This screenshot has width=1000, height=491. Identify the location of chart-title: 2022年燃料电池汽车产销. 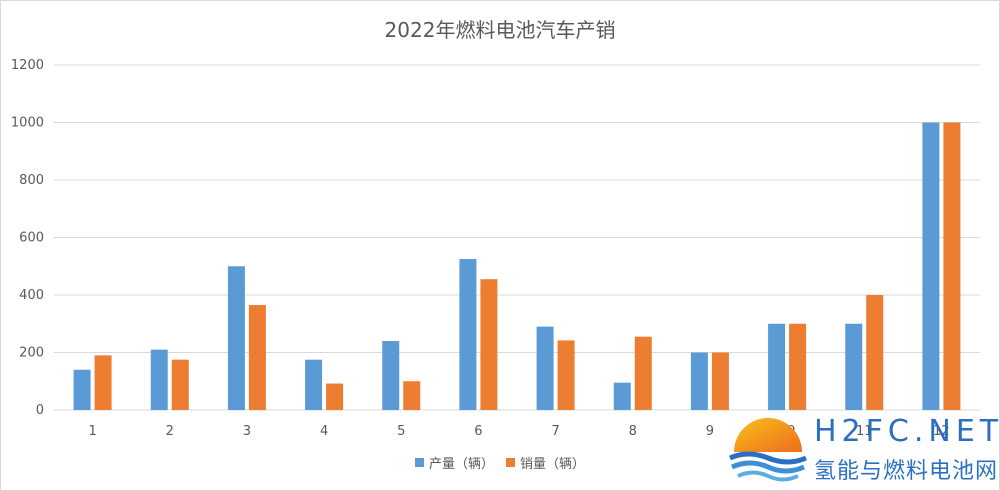
(500, 30).